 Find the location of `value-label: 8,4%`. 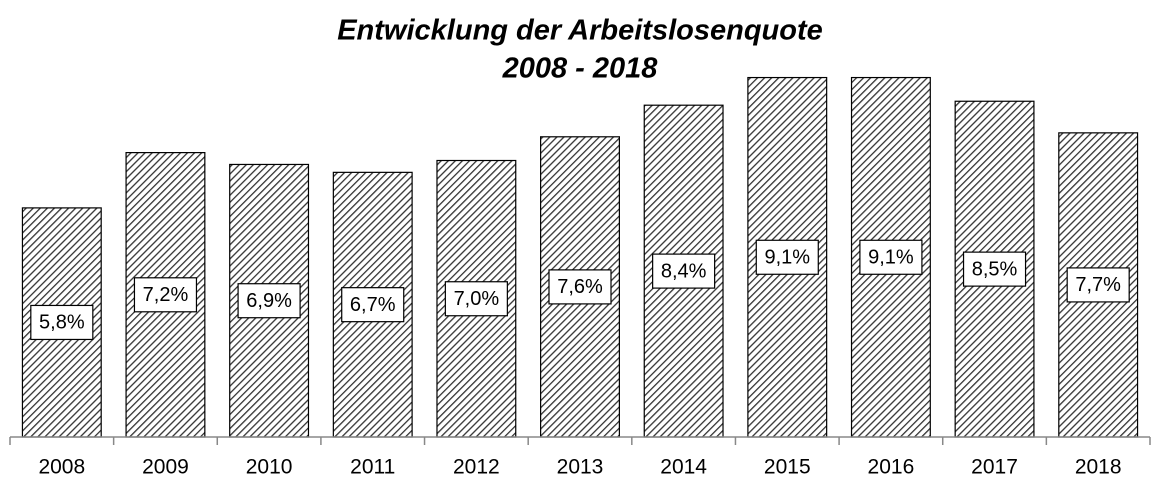

value-label: 8,4% is located at coordinates (684, 271).